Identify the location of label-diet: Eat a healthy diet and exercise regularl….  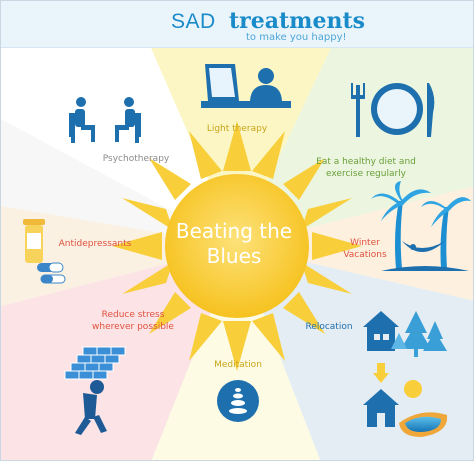
(366, 168).